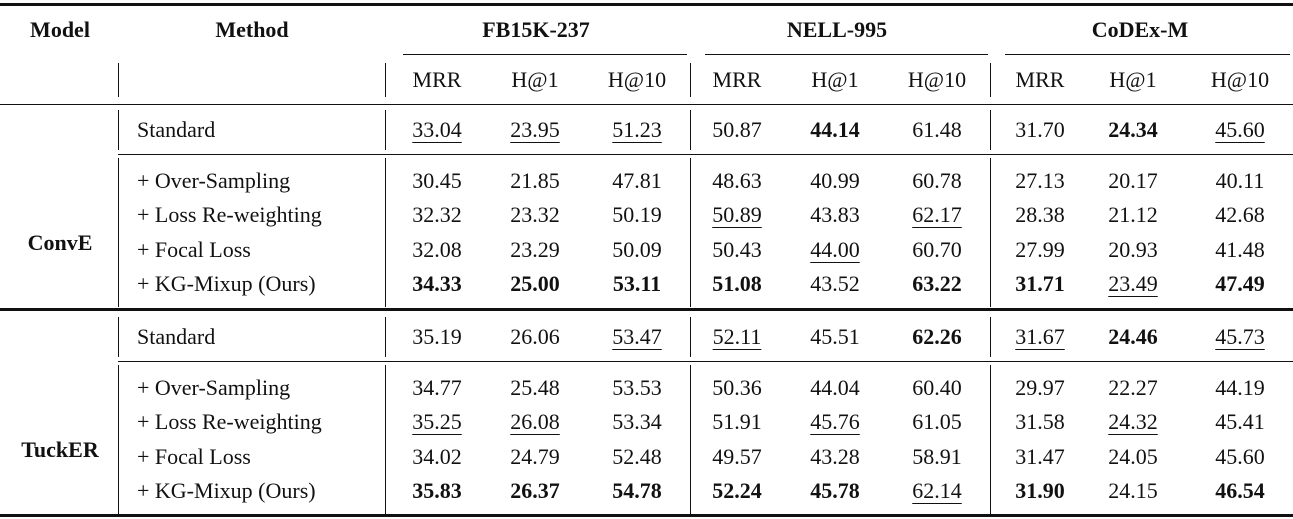  What do you see at coordinates (737, 129) in the screenshot?
I see `metric-value: 50.87` at bounding box center [737, 129].